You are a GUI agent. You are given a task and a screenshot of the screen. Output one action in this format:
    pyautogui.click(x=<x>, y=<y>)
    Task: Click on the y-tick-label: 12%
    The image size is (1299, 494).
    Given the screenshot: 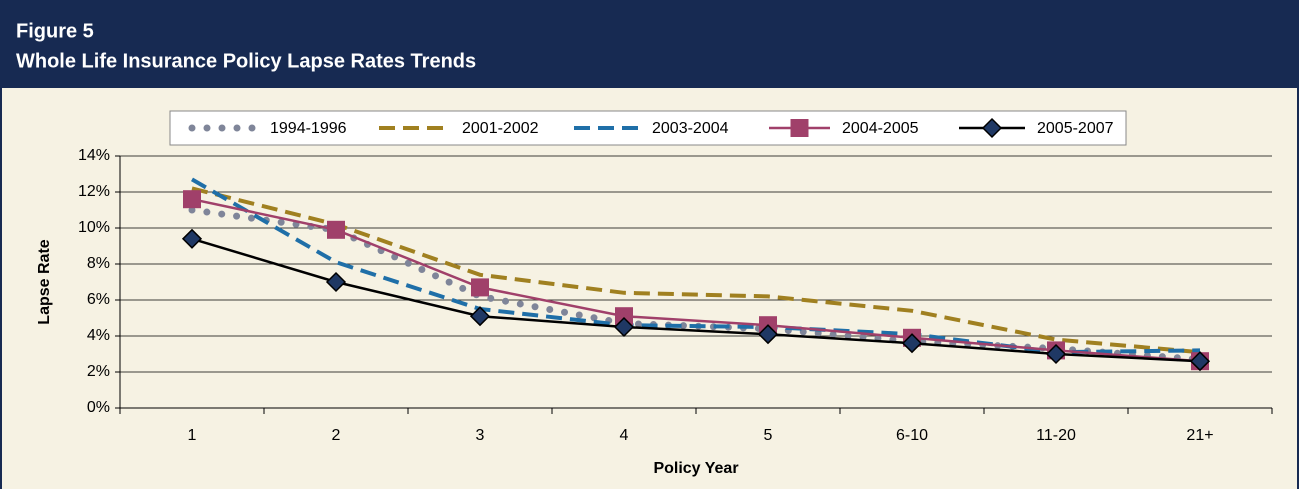 What is the action you would take?
    pyautogui.click(x=94, y=191)
    